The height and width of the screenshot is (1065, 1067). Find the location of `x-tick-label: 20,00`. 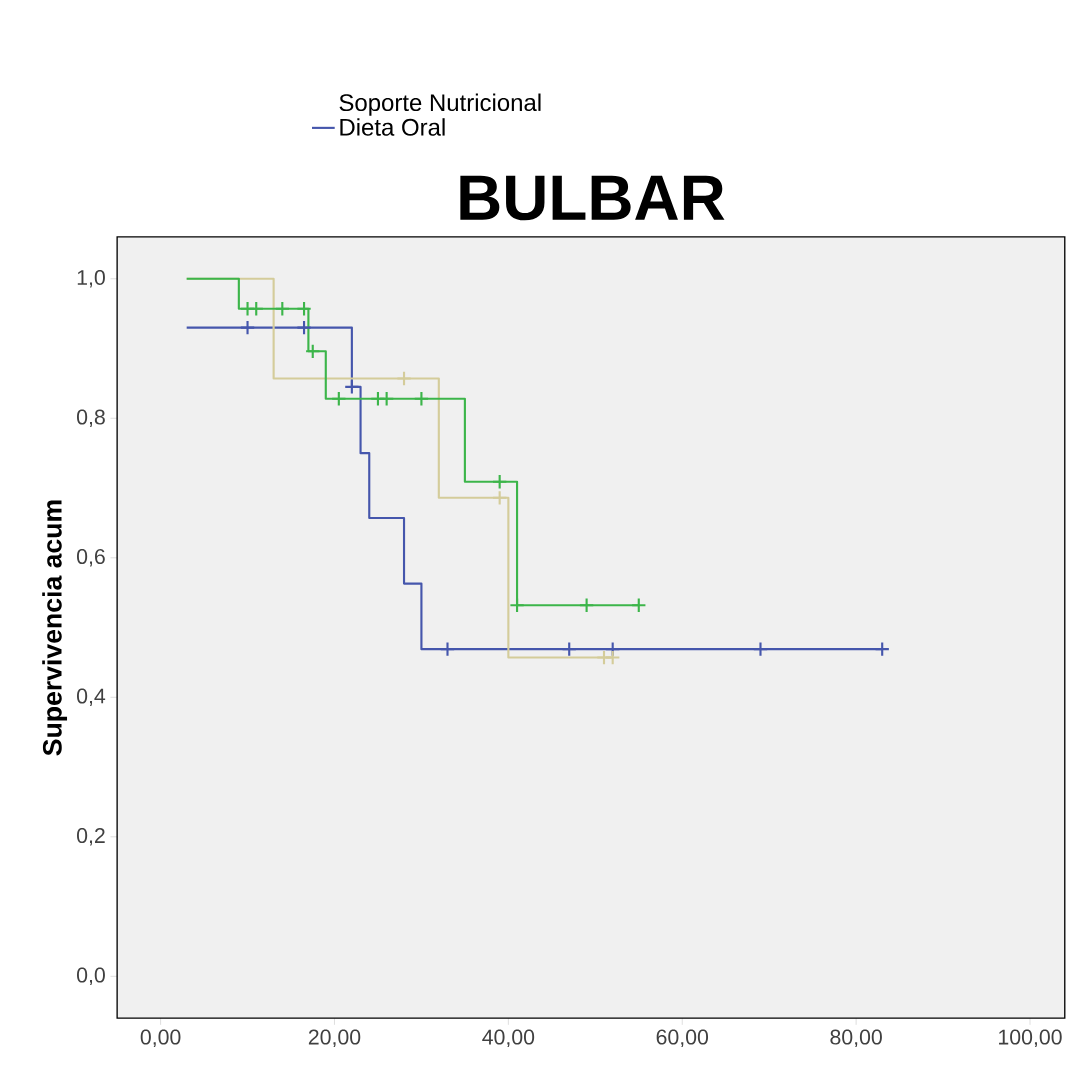

x-tick-label: 20,00 is located at coordinates (334, 1038).